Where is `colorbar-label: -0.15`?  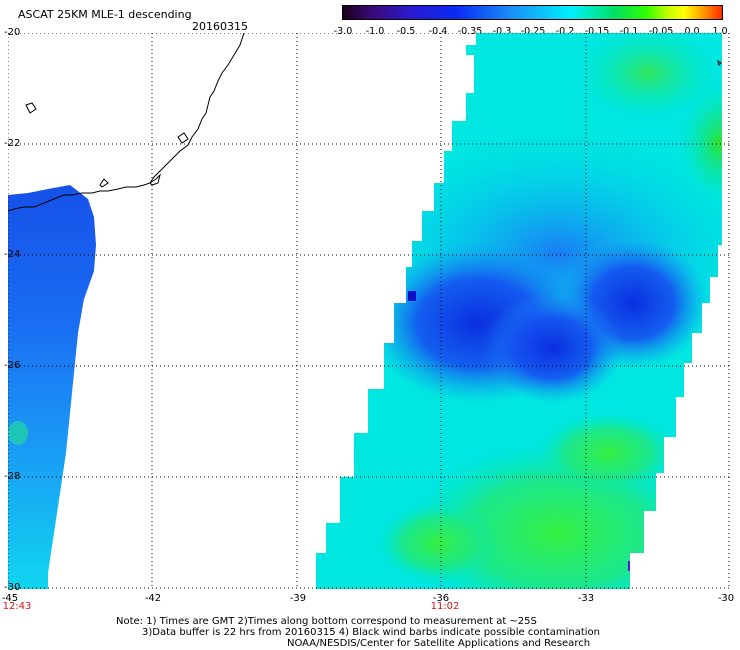
colorbar-label: -0.15 is located at coordinates (597, 31).